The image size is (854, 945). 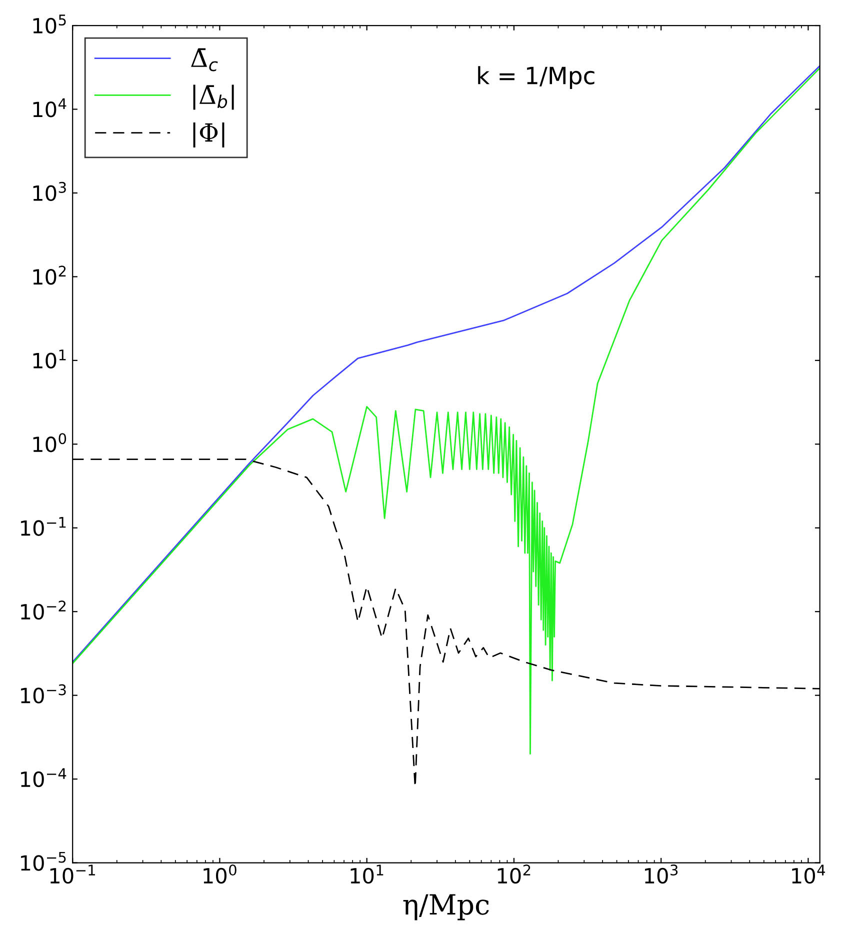 What do you see at coordinates (446, 907) in the screenshot?
I see `x-axis-title: η/Mpc` at bounding box center [446, 907].